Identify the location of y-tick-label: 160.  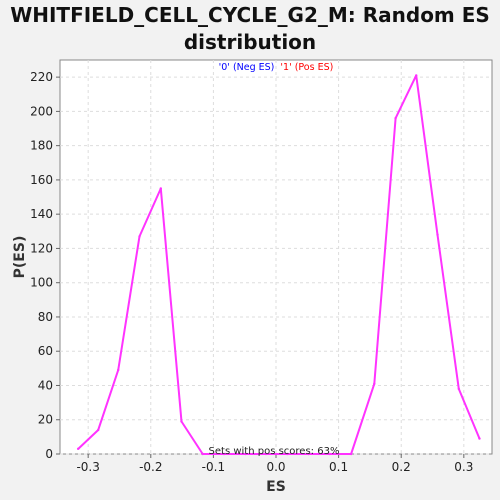
(41, 180).